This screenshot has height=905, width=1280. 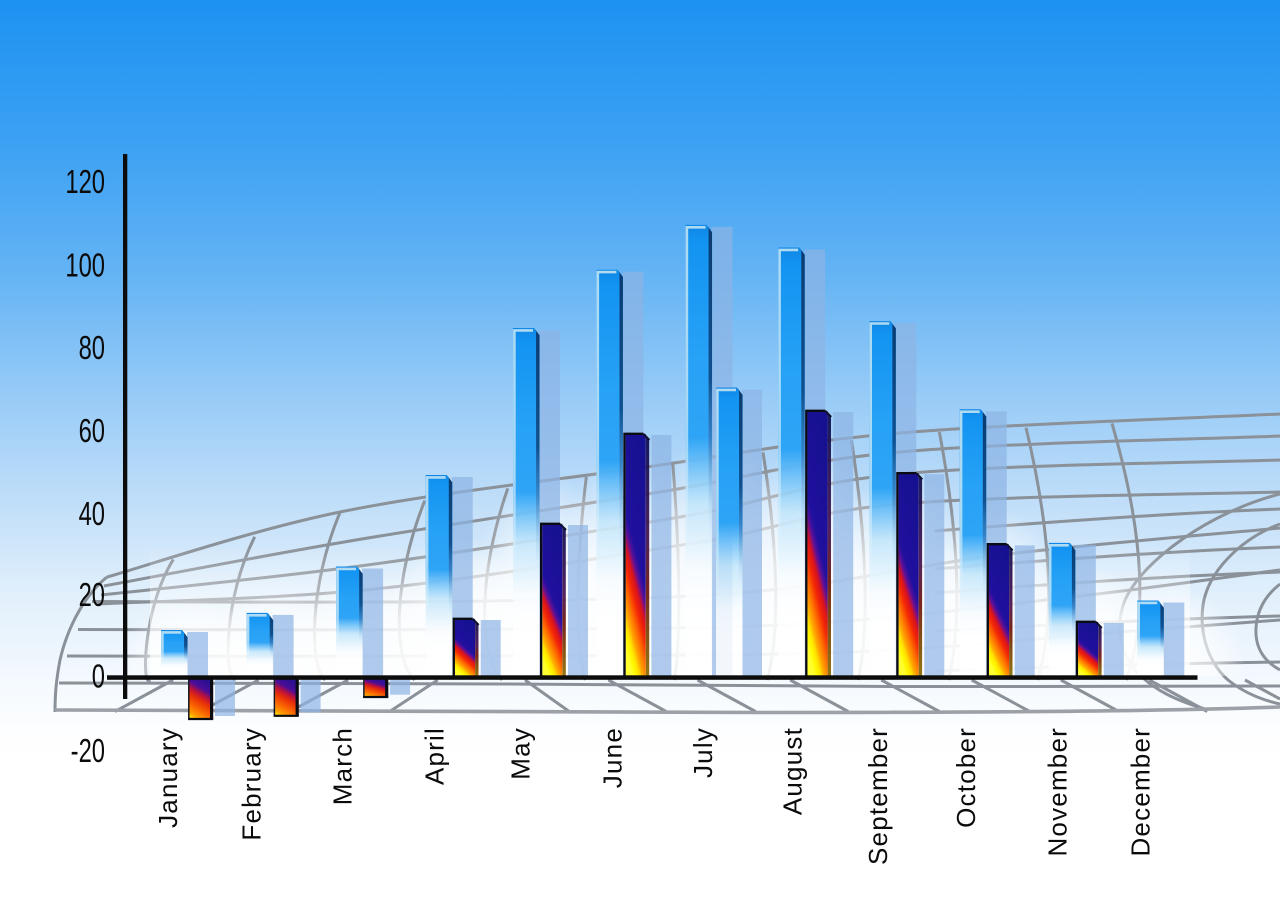 What do you see at coordinates (92, 431) in the screenshot?
I see `svg-text: 60` at bounding box center [92, 431].